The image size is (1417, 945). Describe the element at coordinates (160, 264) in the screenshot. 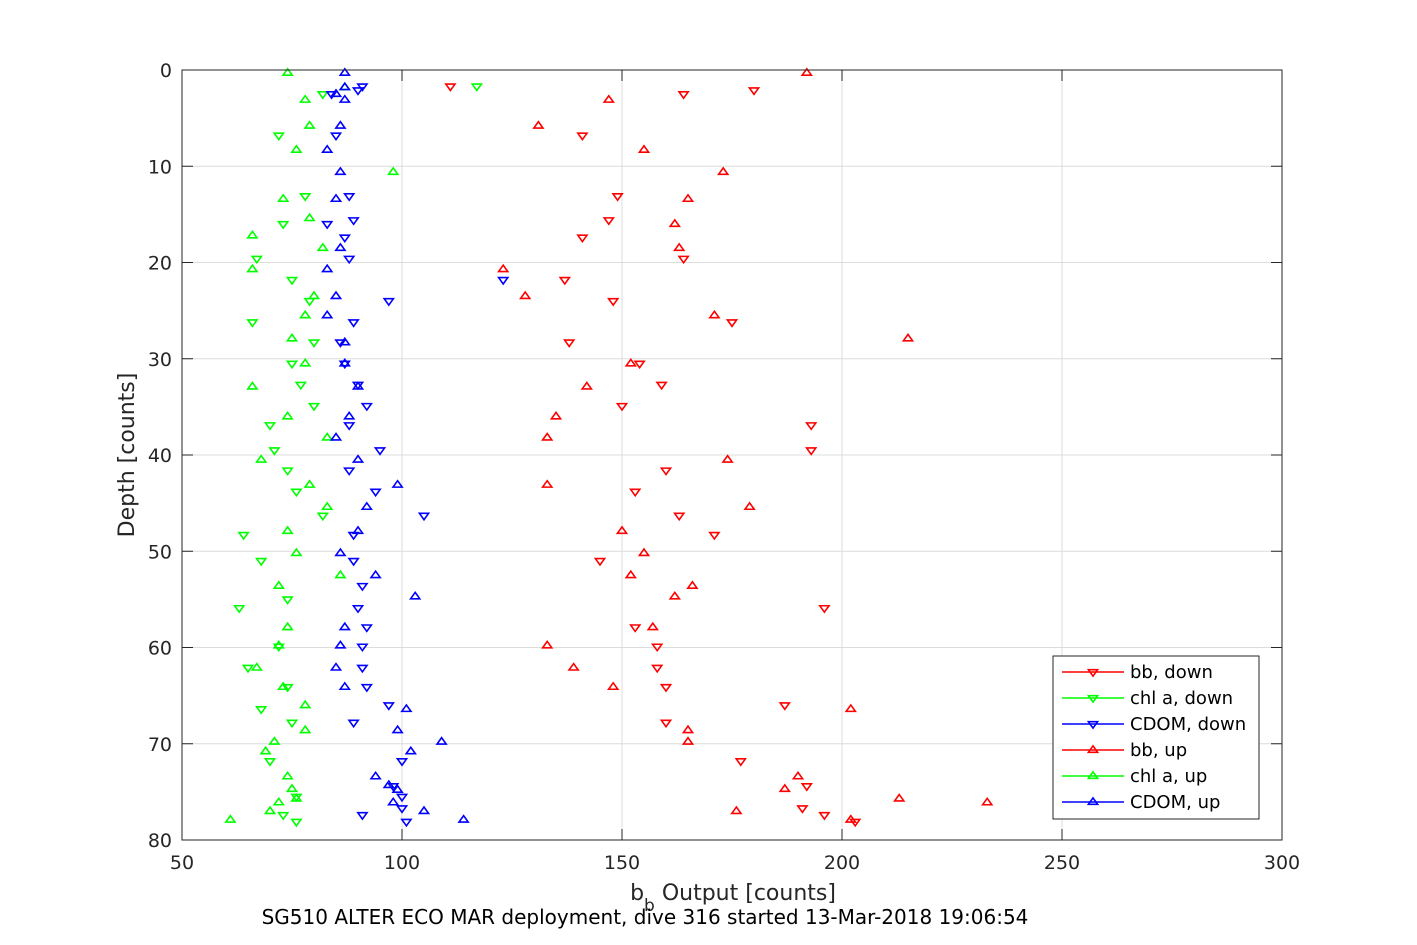

I see `y-tick-label: 20` at that location.